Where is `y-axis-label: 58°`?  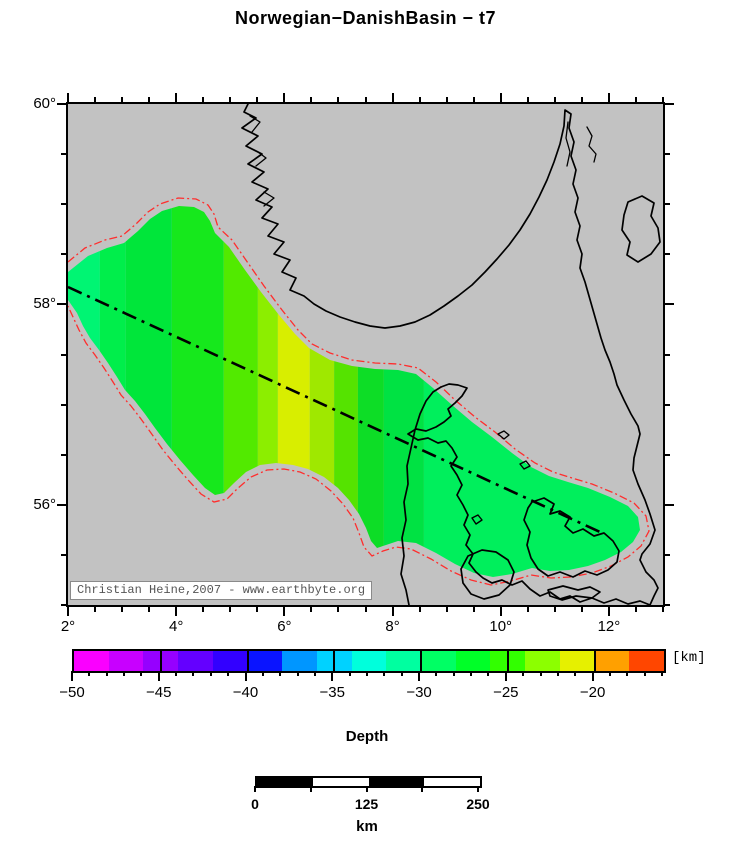 y-axis-label: 58° is located at coordinates (44, 304).